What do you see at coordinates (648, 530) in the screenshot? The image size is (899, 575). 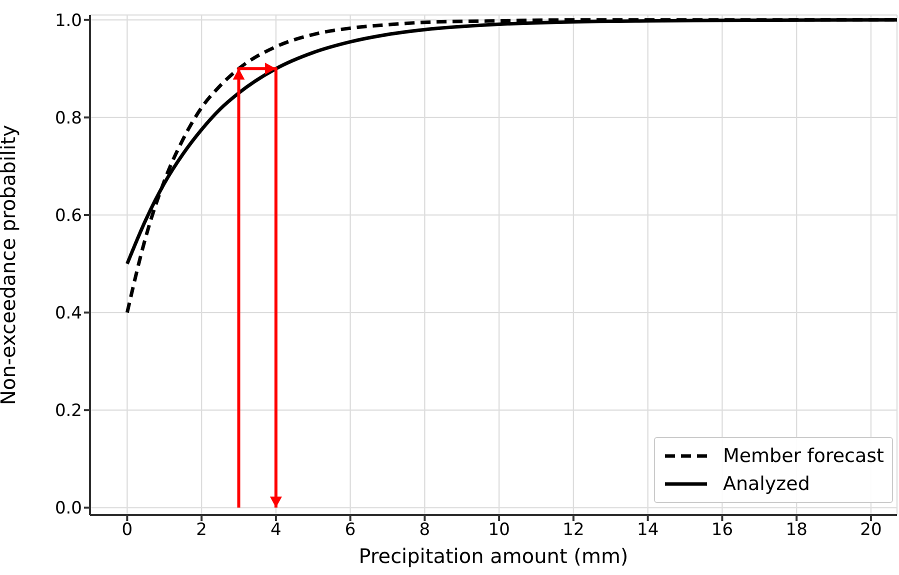 I see `x-tick-label: 14` at bounding box center [648, 530].